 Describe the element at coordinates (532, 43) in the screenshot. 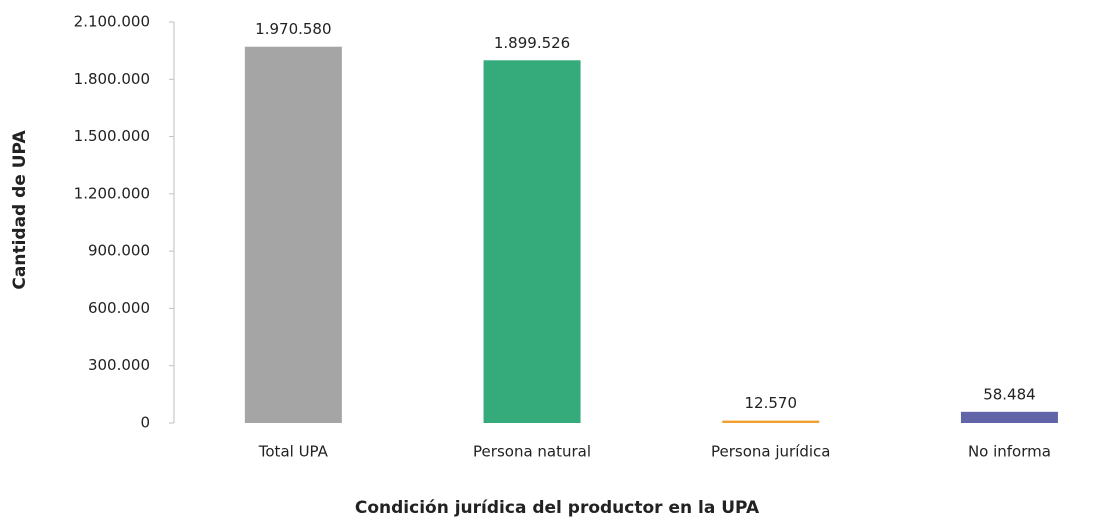

I see `value-label: 1.899.526` at that location.